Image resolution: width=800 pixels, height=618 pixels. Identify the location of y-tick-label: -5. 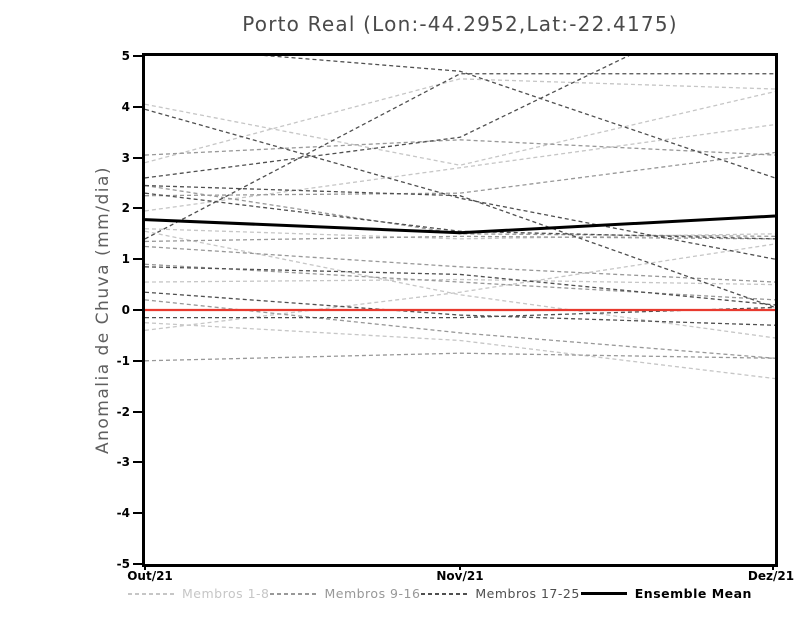
(123, 564).